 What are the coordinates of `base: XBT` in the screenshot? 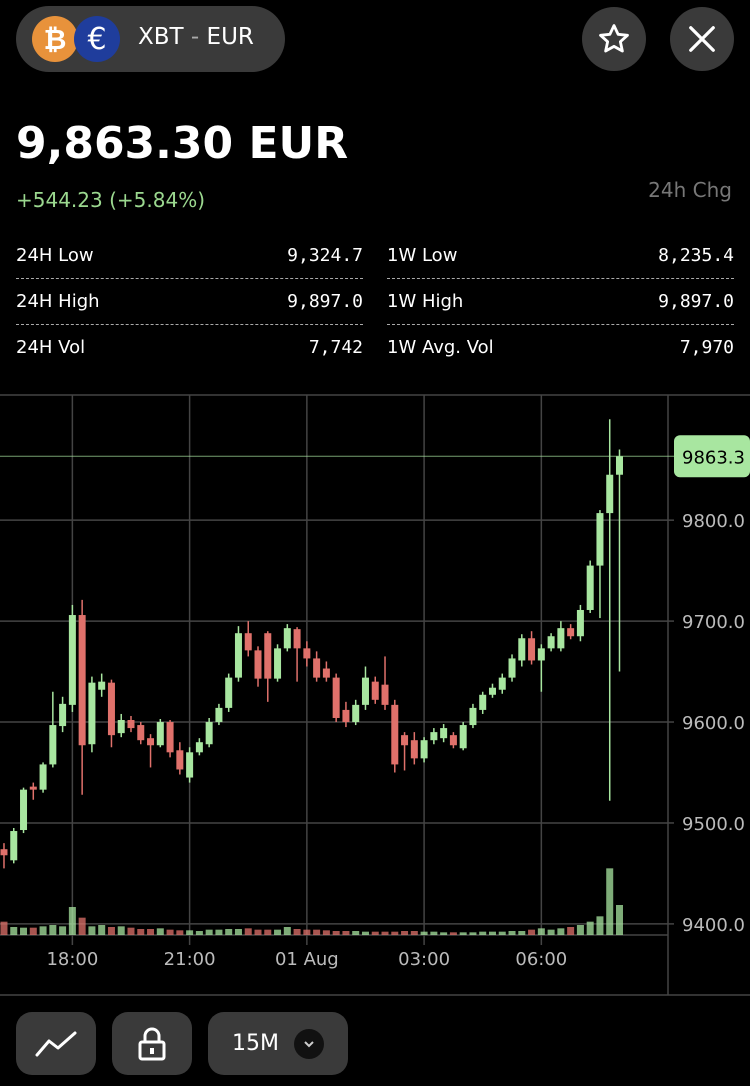 It's located at (161, 37).